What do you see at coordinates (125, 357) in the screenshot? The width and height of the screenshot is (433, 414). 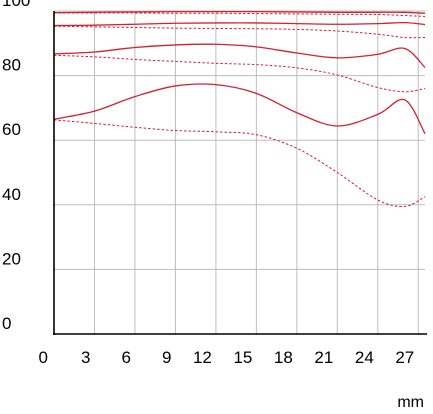 I see `x-tick-label: 6` at bounding box center [125, 357].